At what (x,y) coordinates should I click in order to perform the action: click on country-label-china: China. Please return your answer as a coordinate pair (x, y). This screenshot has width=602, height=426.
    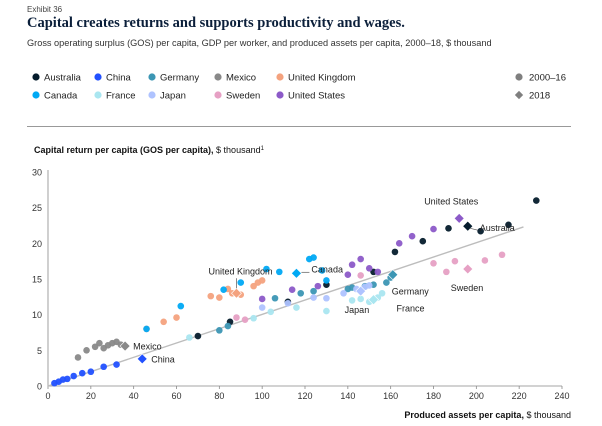
    Looking at the image, I should click on (163, 359).